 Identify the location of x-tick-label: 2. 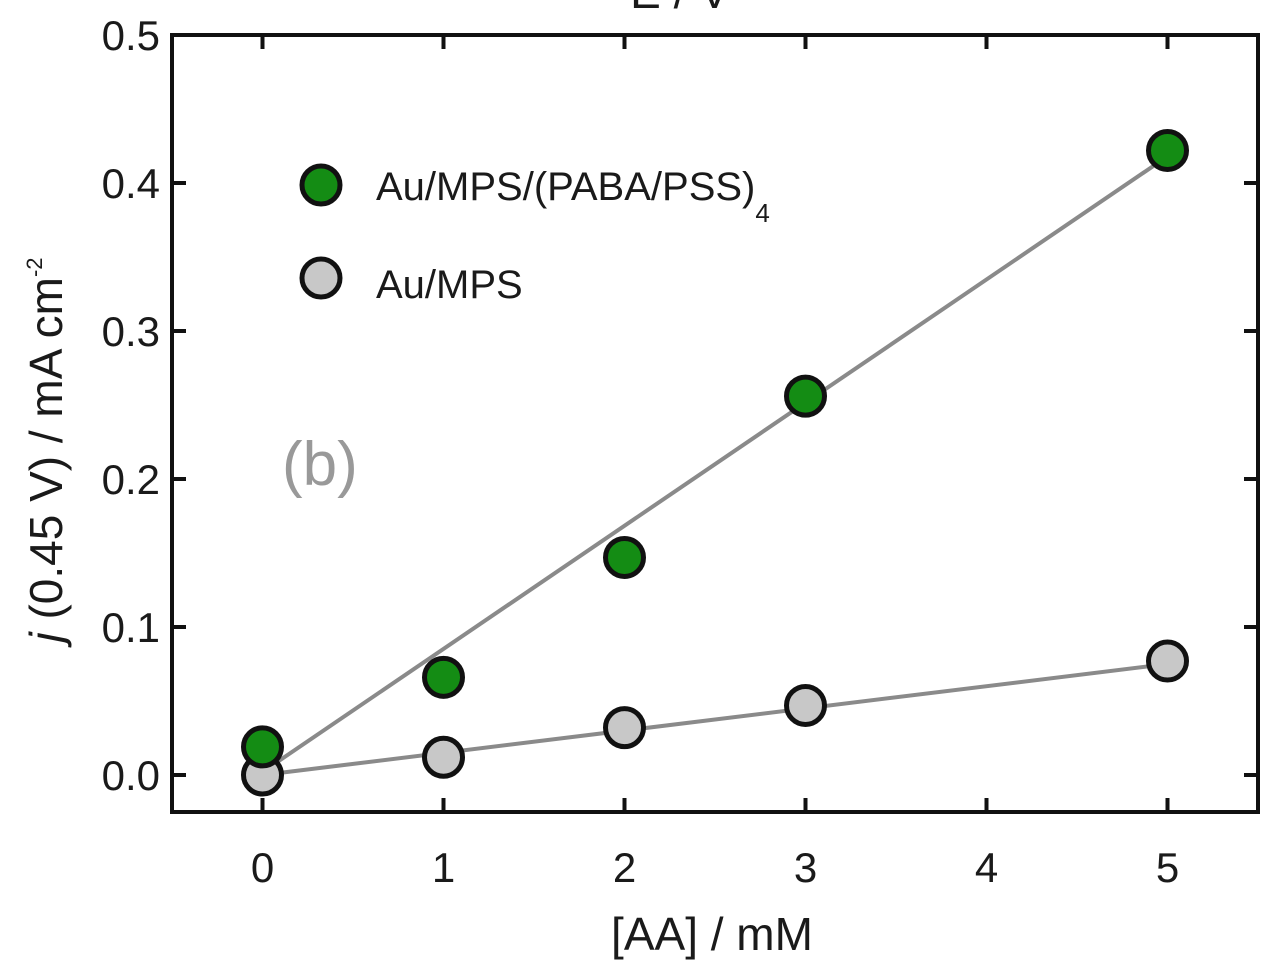
(624, 867).